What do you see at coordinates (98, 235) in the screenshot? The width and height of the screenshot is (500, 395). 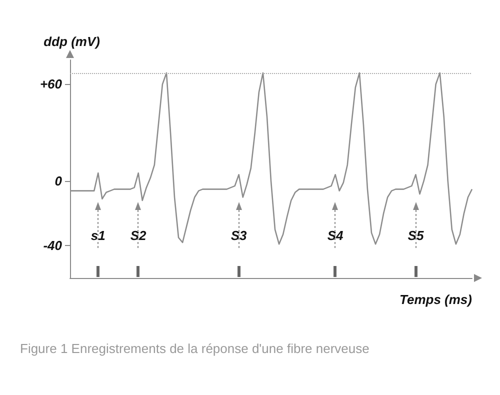 I see `x-tick-label: s1` at bounding box center [98, 235].